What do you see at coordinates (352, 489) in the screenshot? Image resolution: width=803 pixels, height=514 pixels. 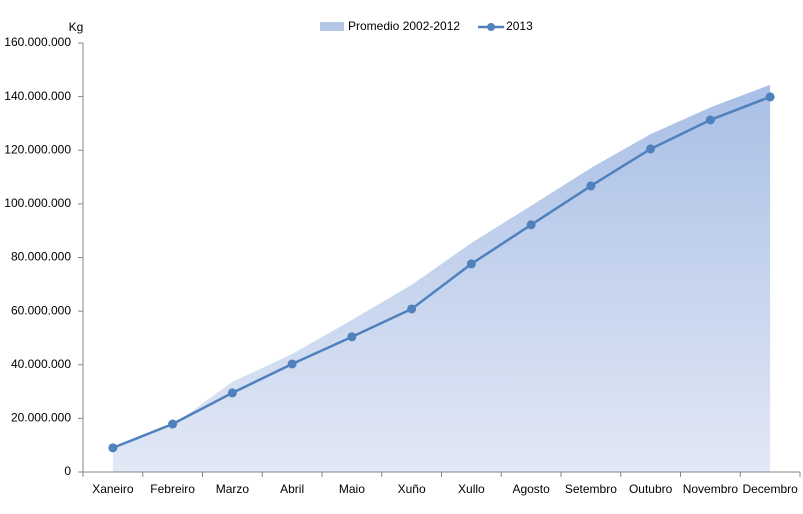 I see `x-tick-label: Maio` at bounding box center [352, 489].